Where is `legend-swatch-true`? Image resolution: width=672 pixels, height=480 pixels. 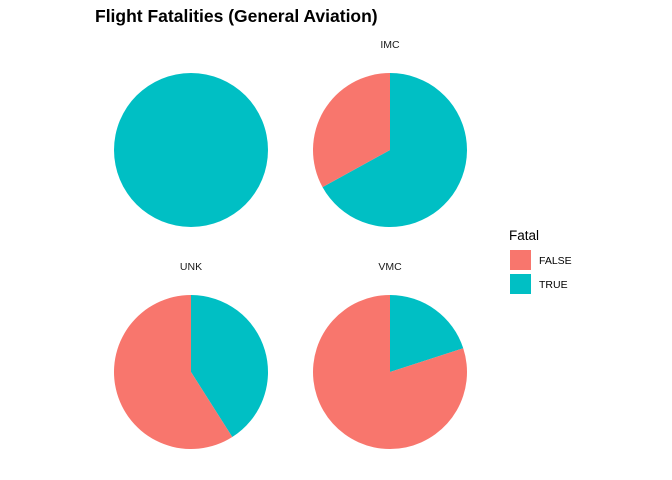 legend-swatch-true is located at coordinates (520, 284).